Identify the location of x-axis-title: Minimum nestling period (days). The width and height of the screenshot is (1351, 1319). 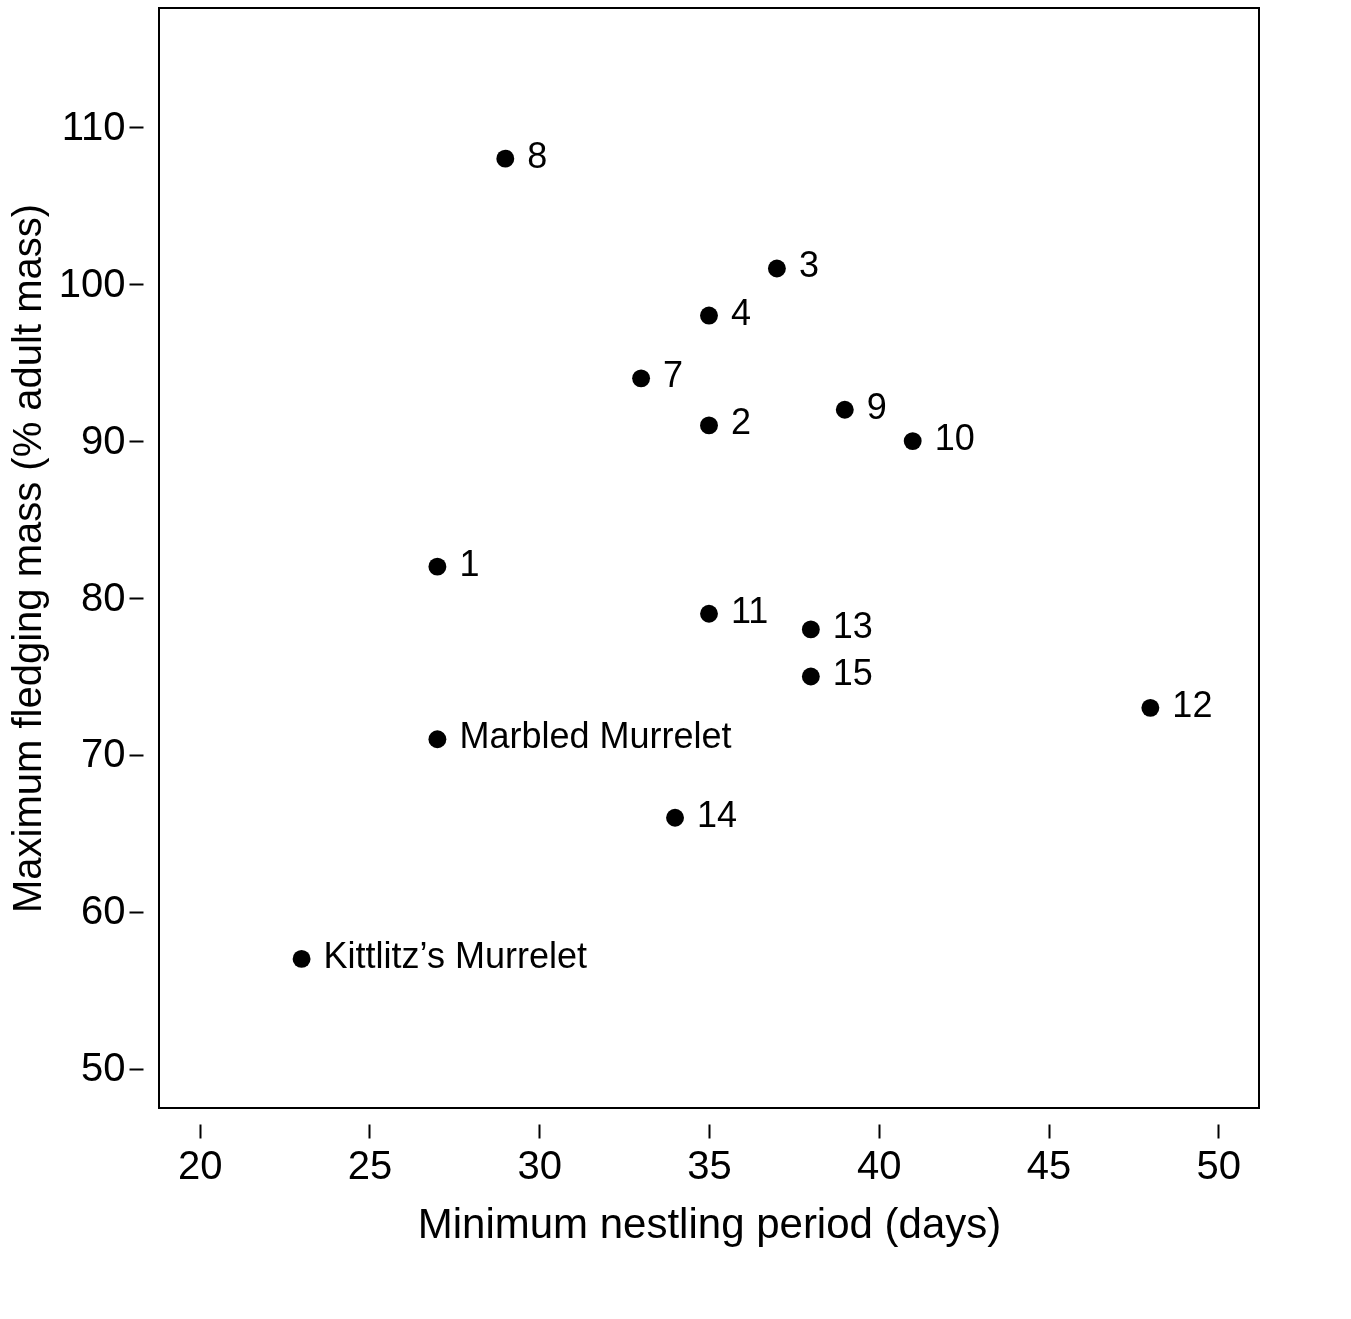
(709, 1223).